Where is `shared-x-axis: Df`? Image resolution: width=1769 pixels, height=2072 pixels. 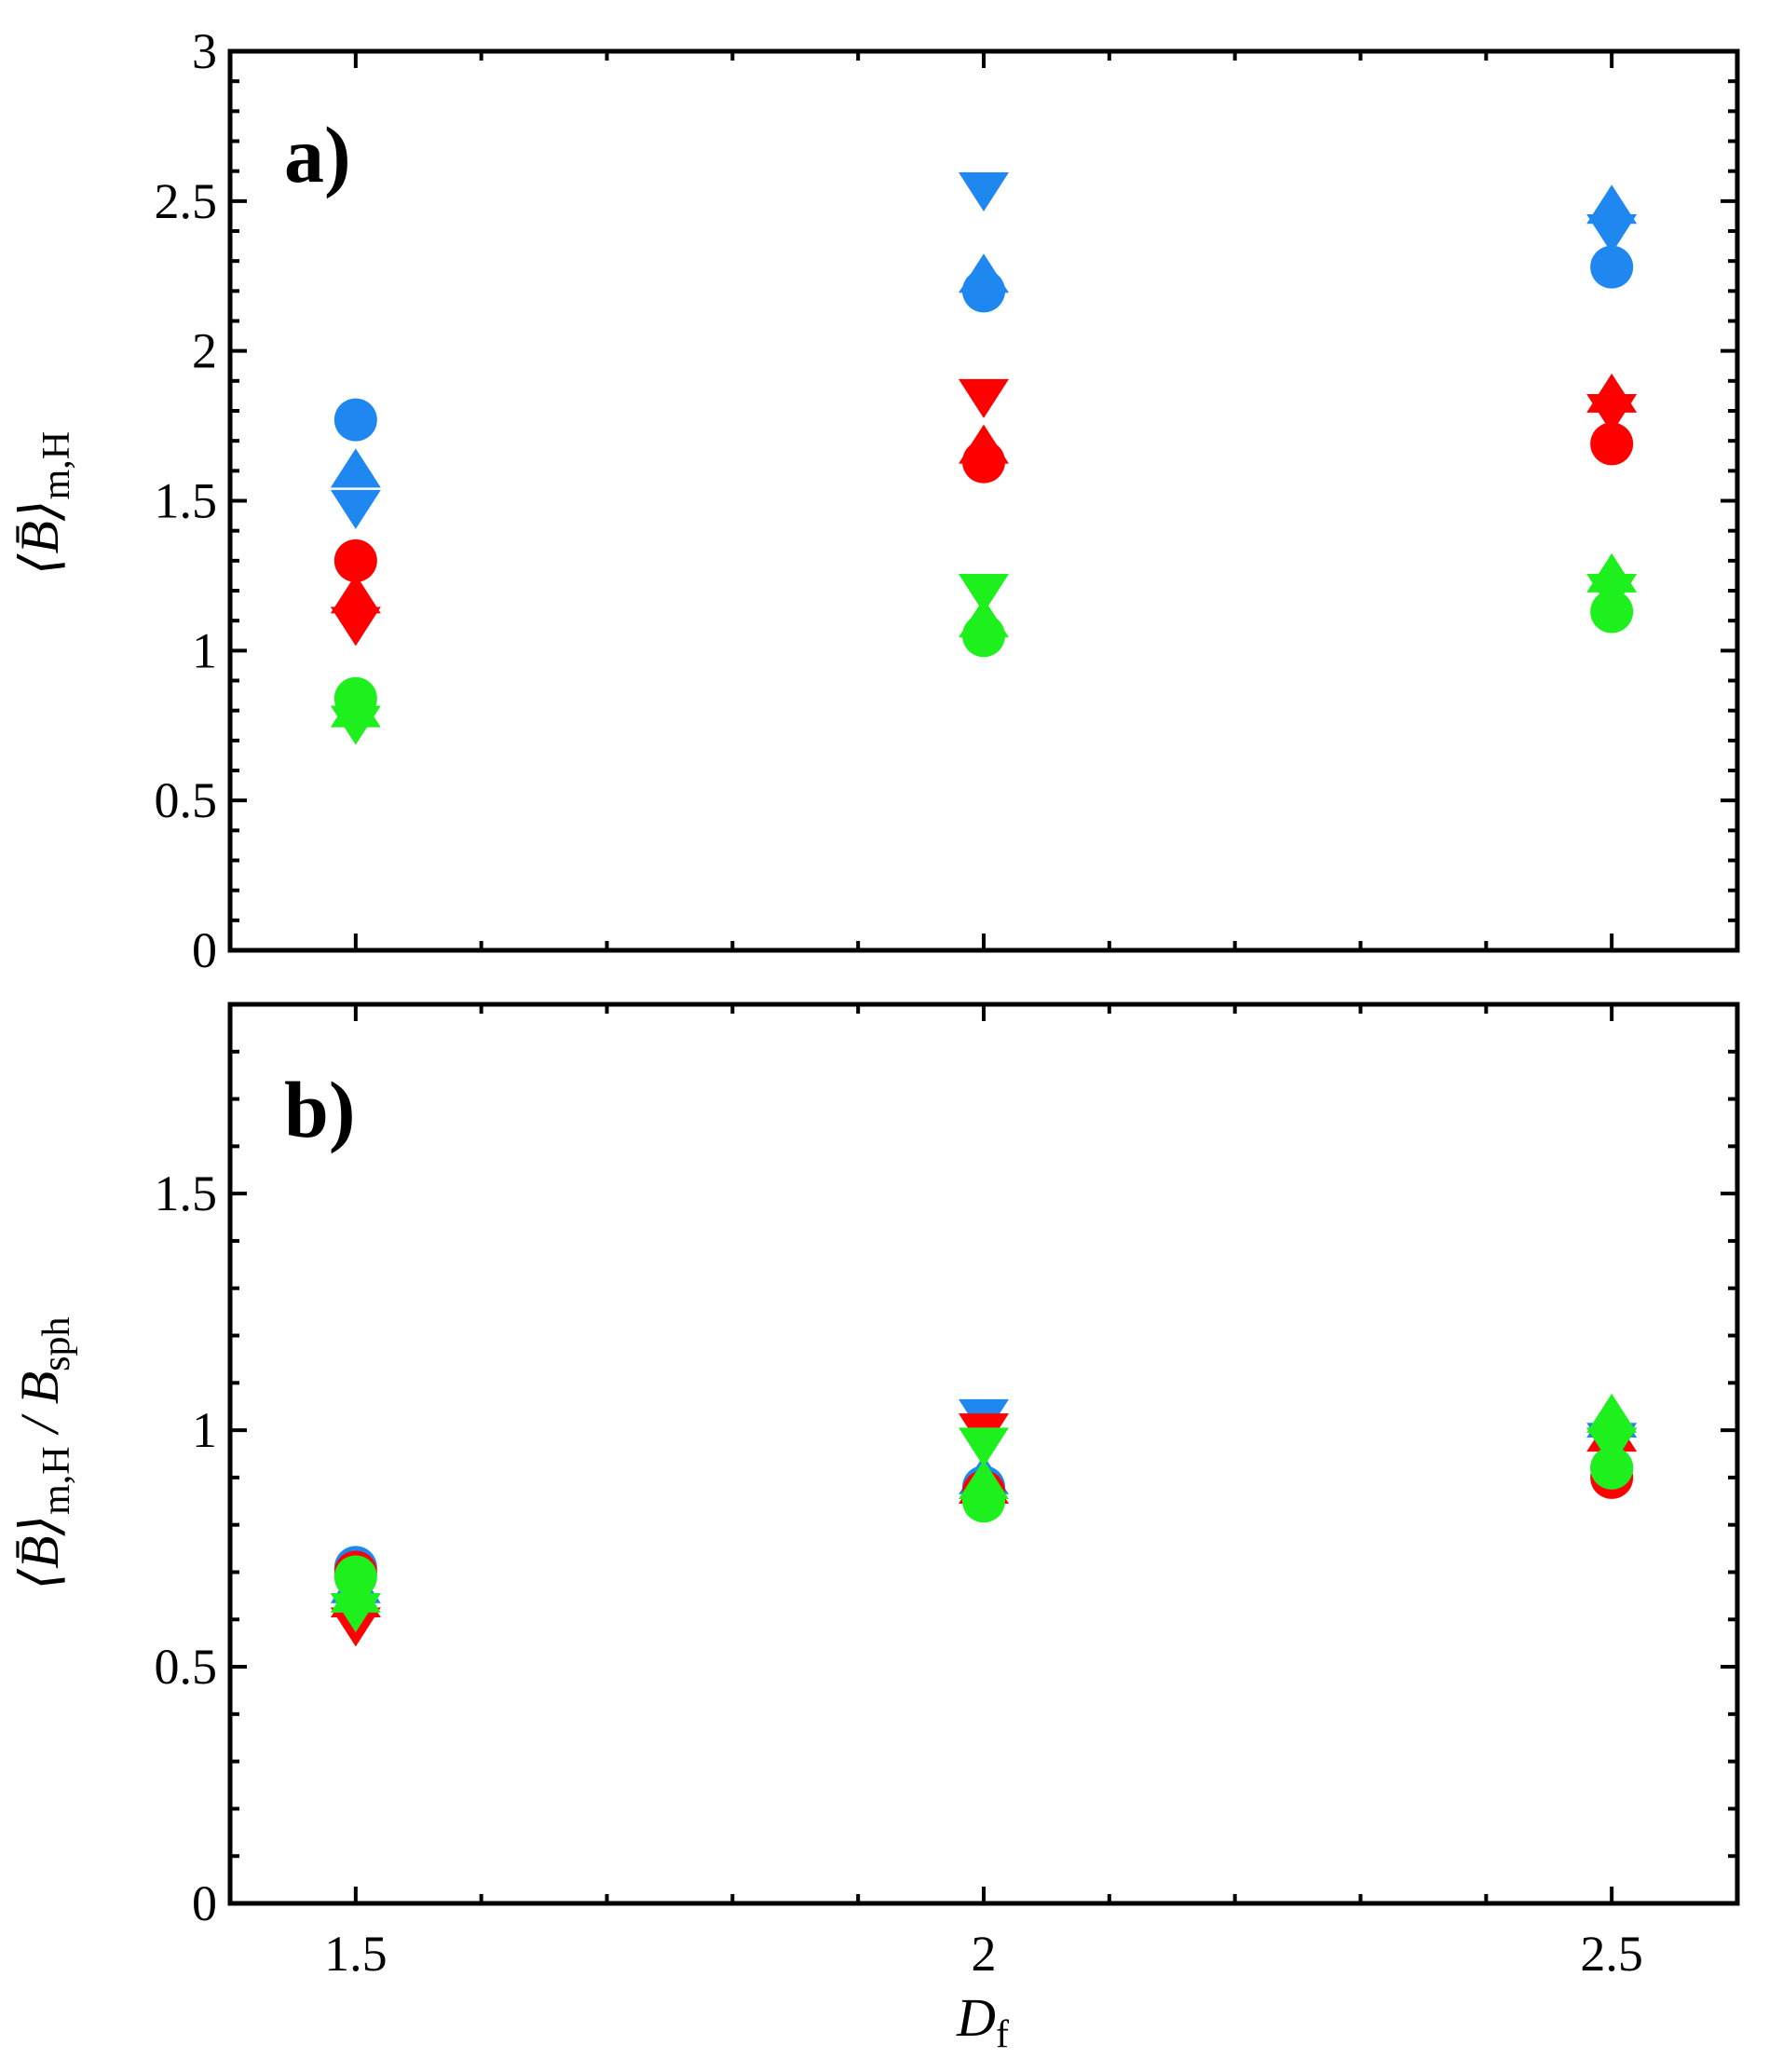 shared-x-axis: Df is located at coordinates (982, 2022).